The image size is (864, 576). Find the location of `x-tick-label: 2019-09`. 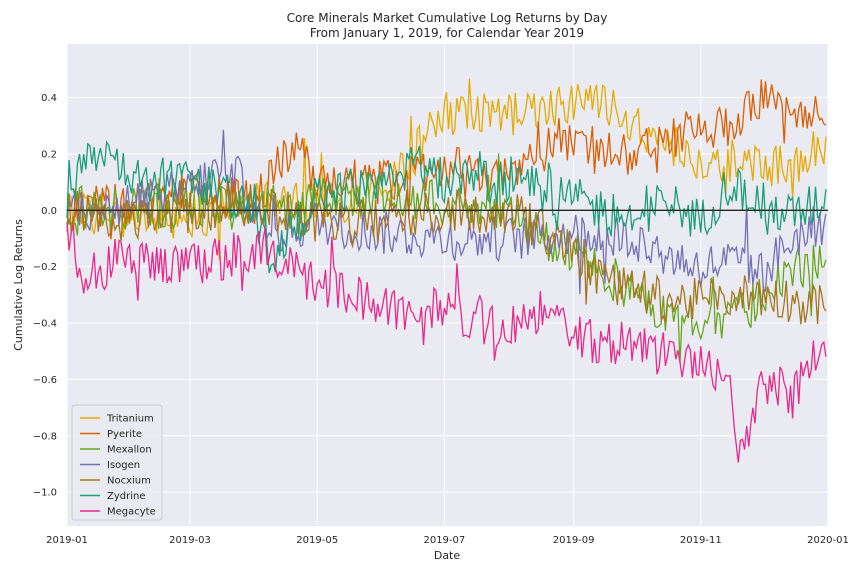

x-tick-label: 2019-09 is located at coordinates (574, 540).